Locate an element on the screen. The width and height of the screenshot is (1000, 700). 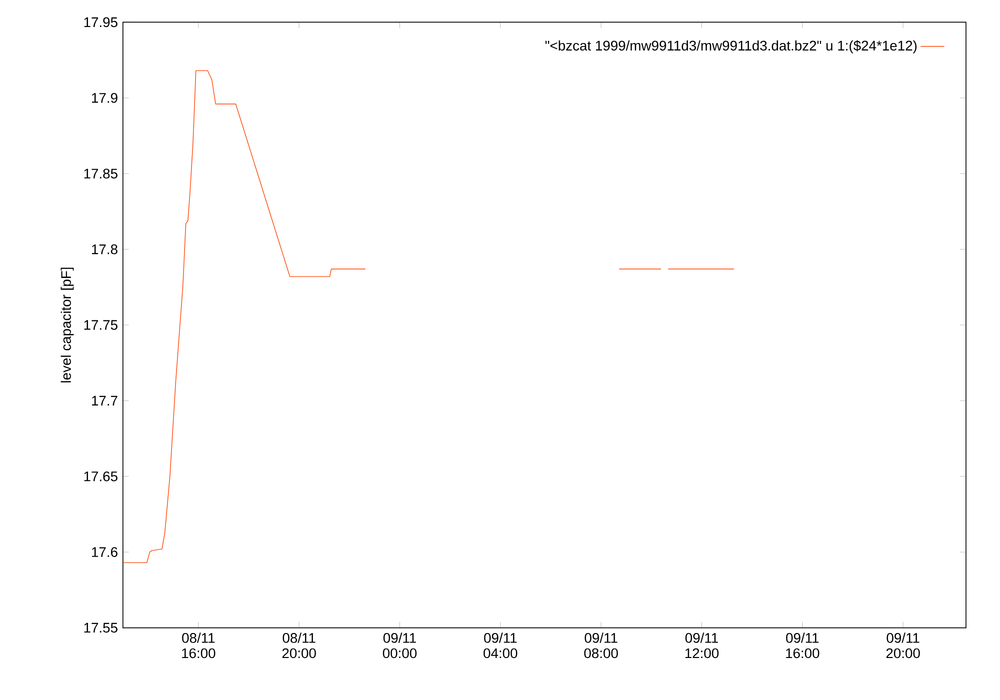
y-tick-label: 17.9 is located at coordinates (105, 98).